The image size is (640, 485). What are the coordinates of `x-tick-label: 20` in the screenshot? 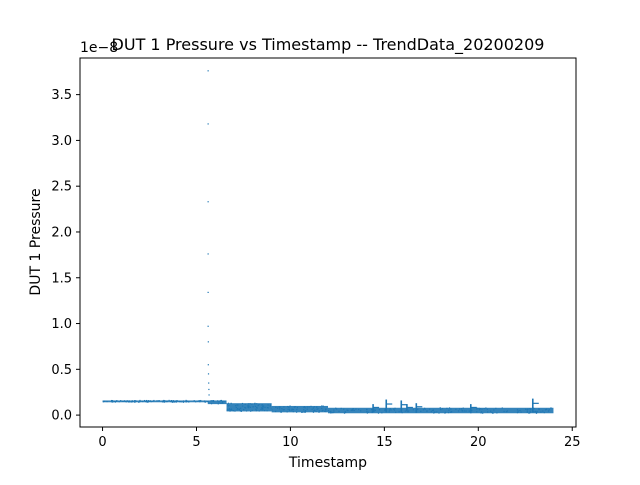 It's located at (478, 442).